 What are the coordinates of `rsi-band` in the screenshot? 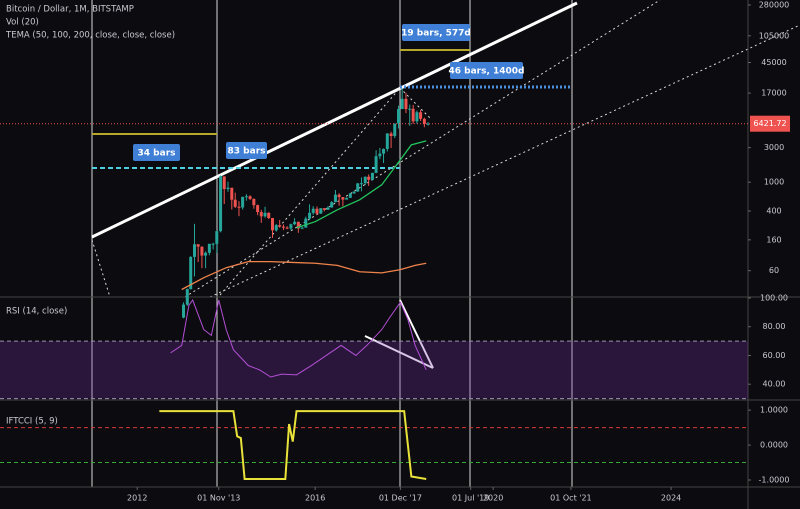 It's located at (374, 370).